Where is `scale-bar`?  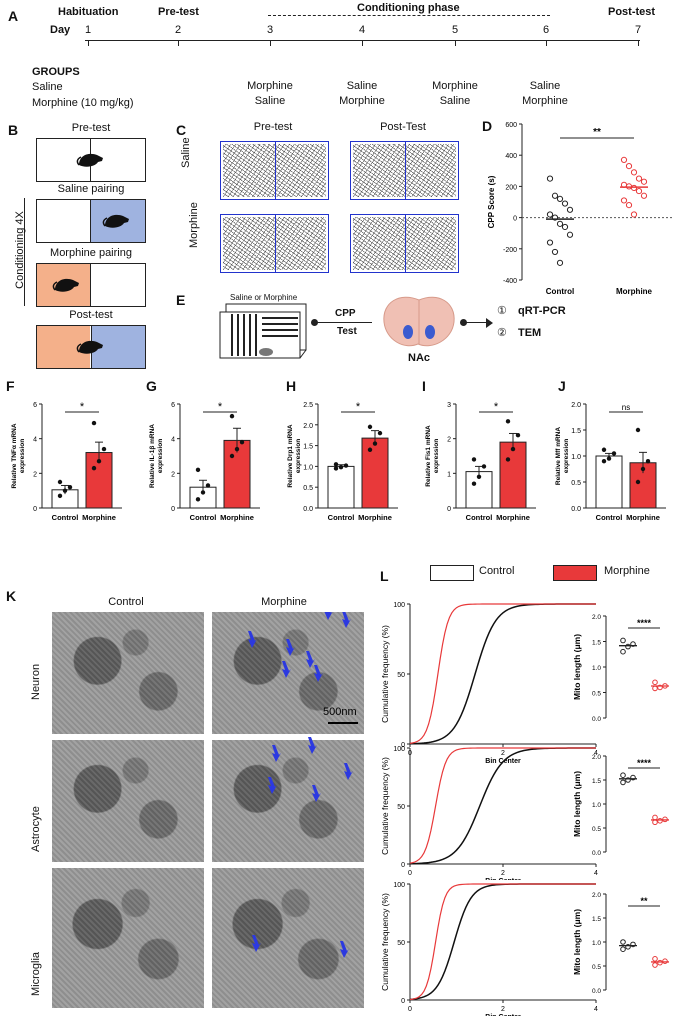 scale-bar is located at coordinates (343, 723).